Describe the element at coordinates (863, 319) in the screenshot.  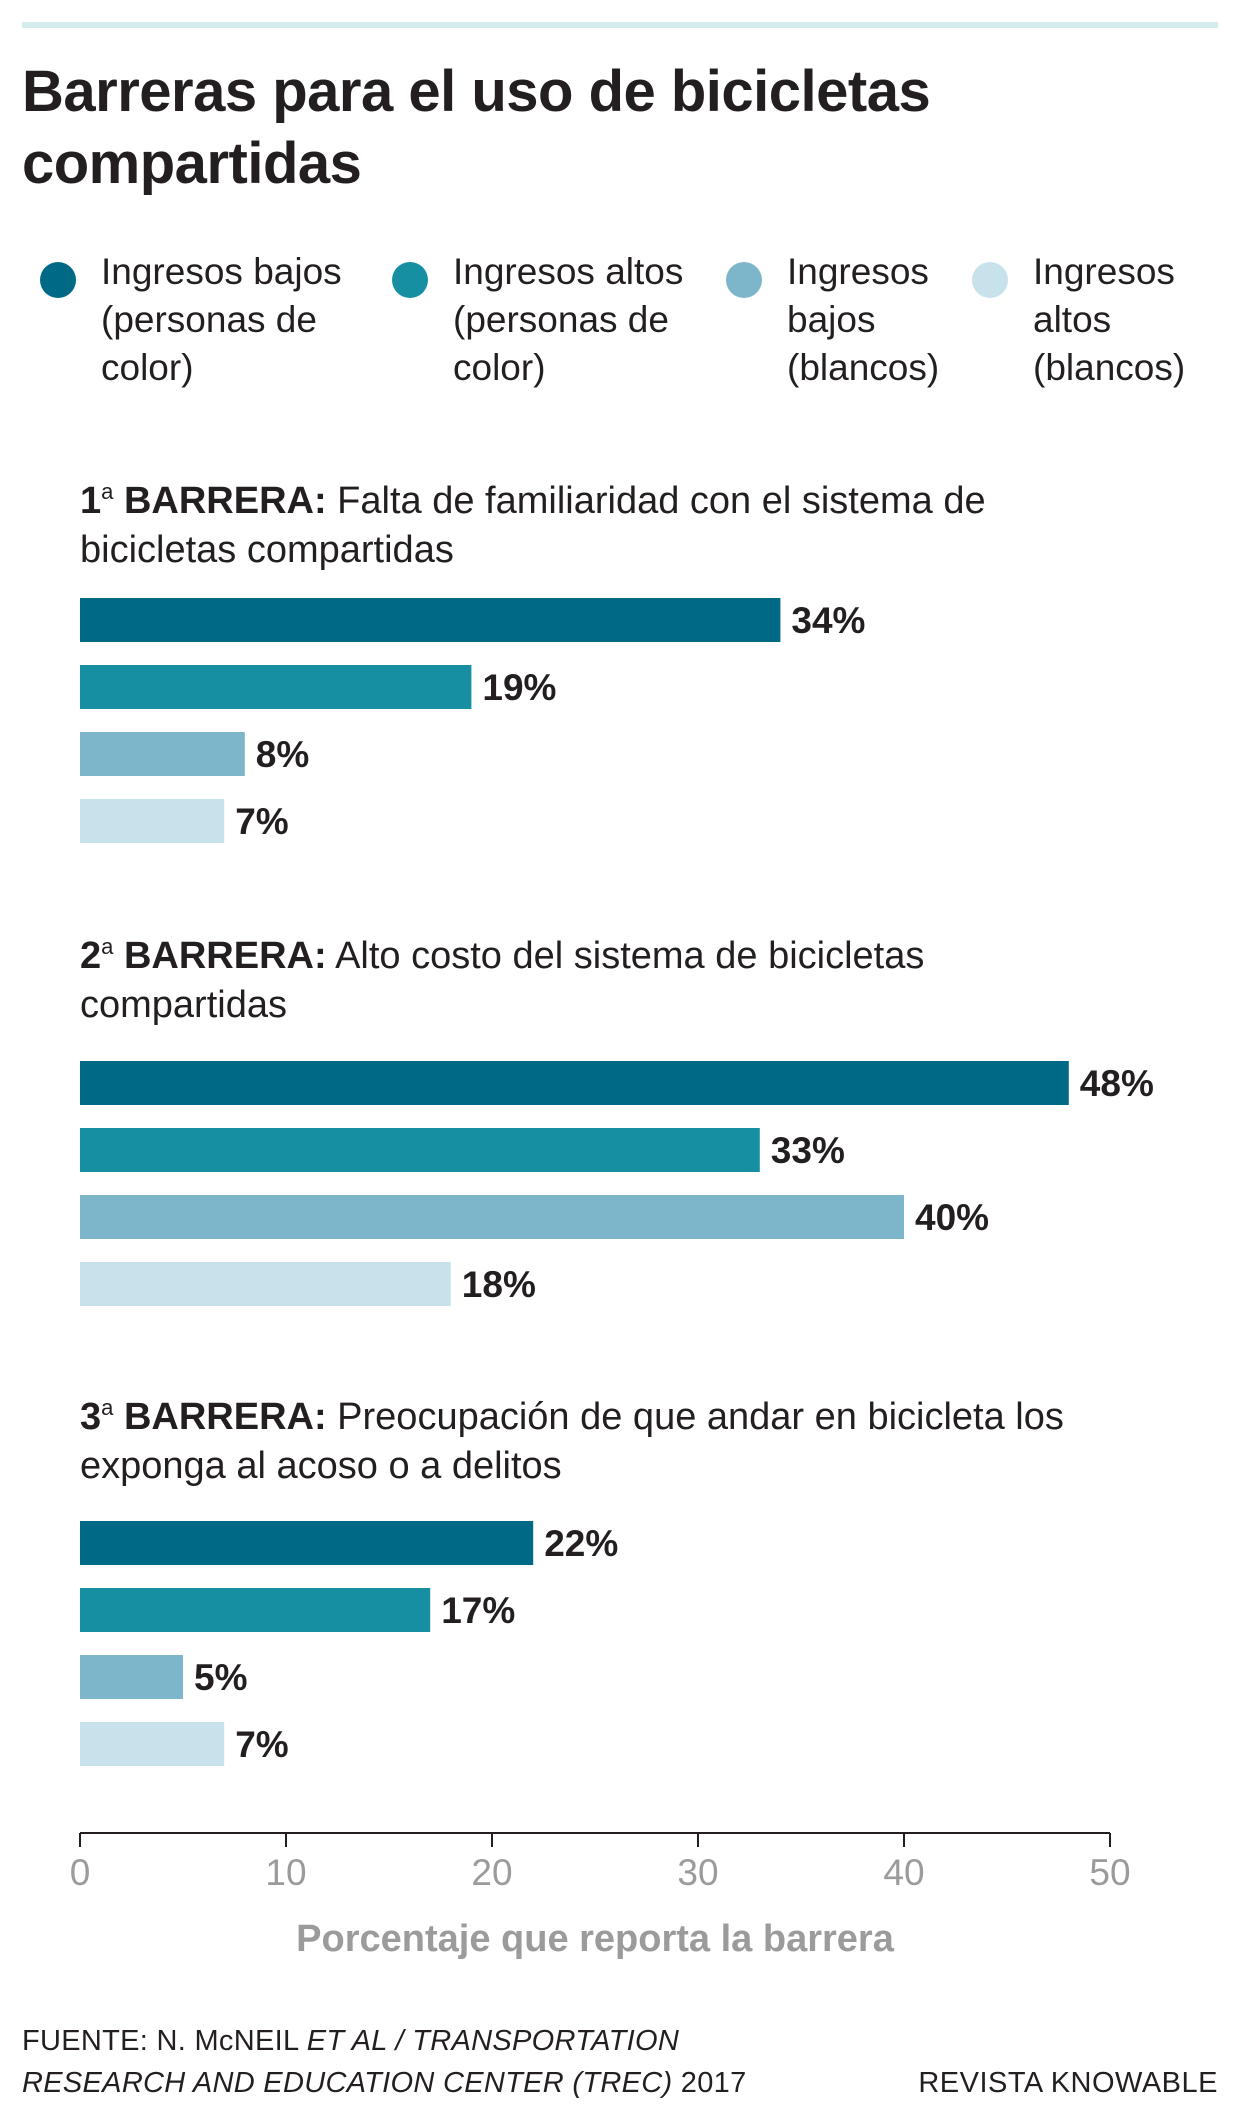
I see `legend-label: Ingresos bajos (blancos)` at that location.